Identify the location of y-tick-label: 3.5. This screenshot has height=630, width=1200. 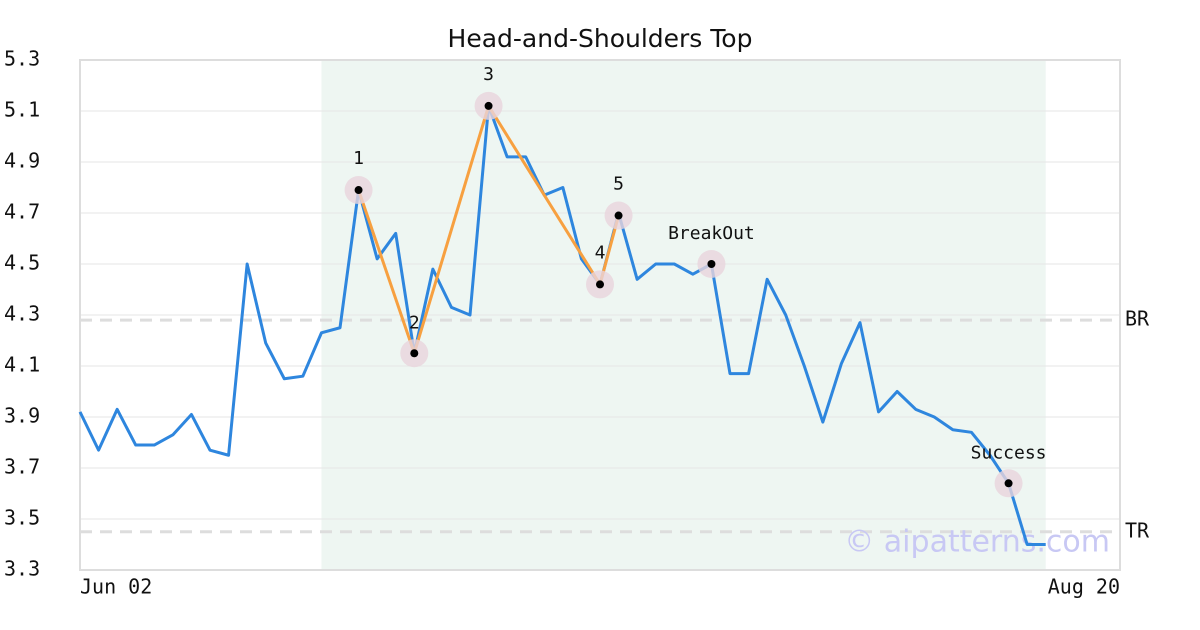
(22, 518).